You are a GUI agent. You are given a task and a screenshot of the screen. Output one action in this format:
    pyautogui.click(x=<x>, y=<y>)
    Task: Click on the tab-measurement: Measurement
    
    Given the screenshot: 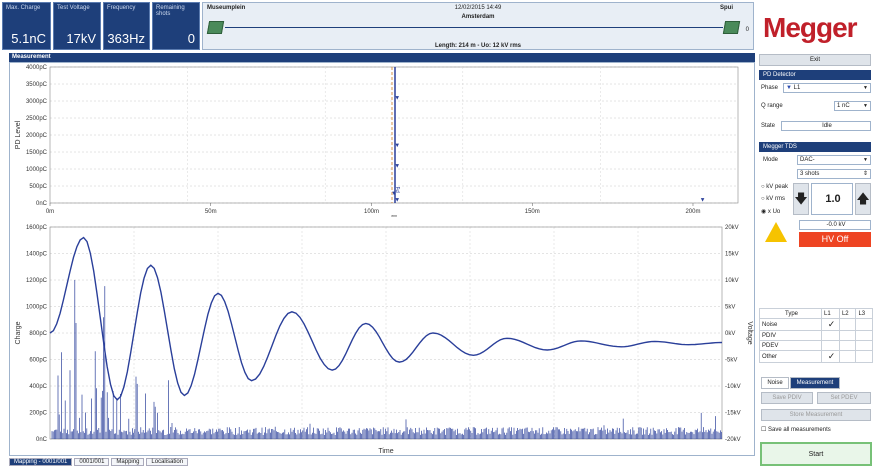 What is the action you would take?
    pyautogui.click(x=815, y=383)
    